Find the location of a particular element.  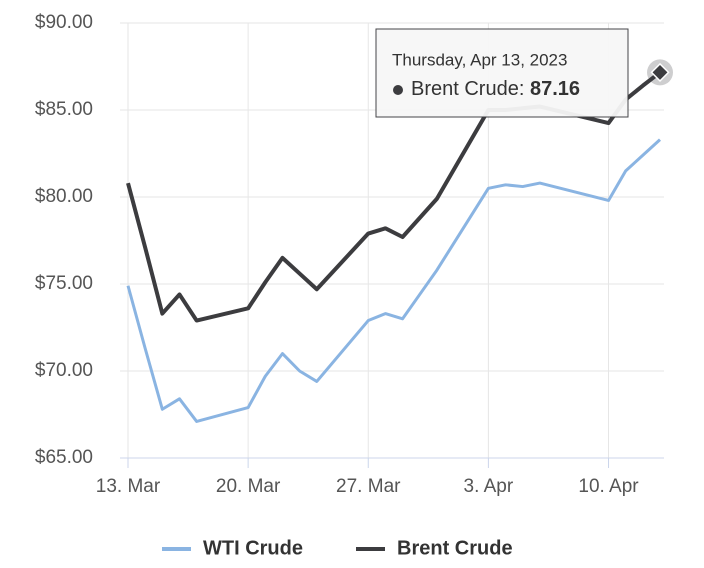

tooltip-value: 87.16 is located at coordinates (555, 89).